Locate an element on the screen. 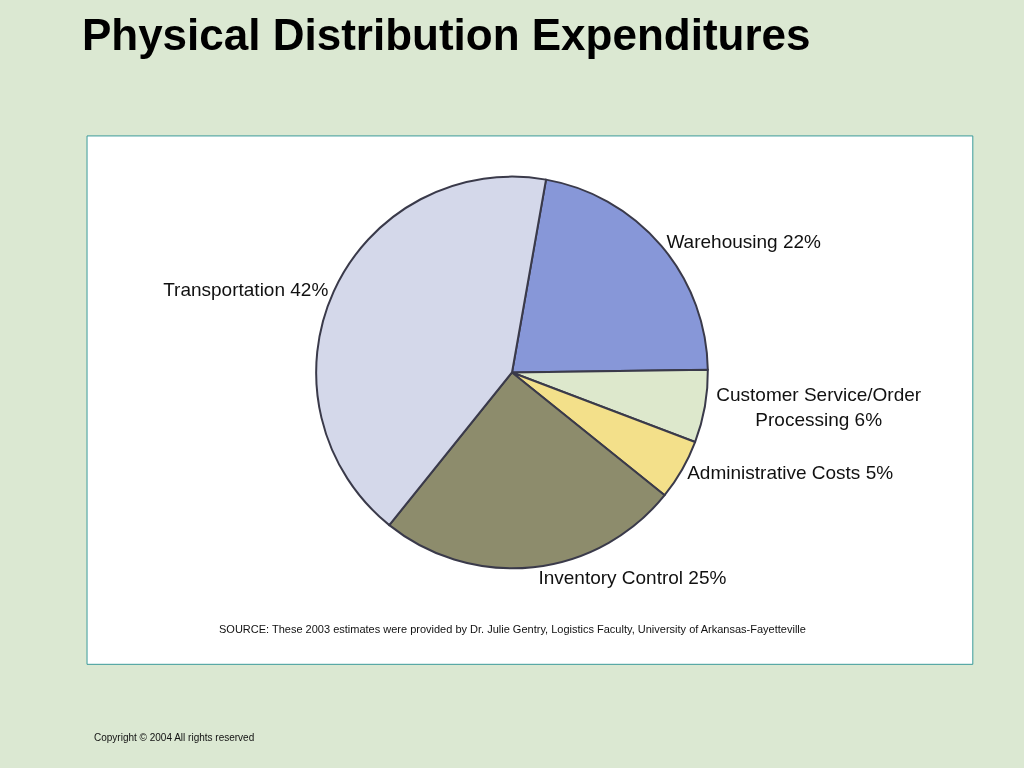 Image resolution: width=1024 pixels, height=768 pixels. source-note: SOURCE: These 2003 estimates were provided by Dr. Julie Gentry, Logistics Faculty, University of Arkansas-Fayetteville is located at coordinates (512, 629).